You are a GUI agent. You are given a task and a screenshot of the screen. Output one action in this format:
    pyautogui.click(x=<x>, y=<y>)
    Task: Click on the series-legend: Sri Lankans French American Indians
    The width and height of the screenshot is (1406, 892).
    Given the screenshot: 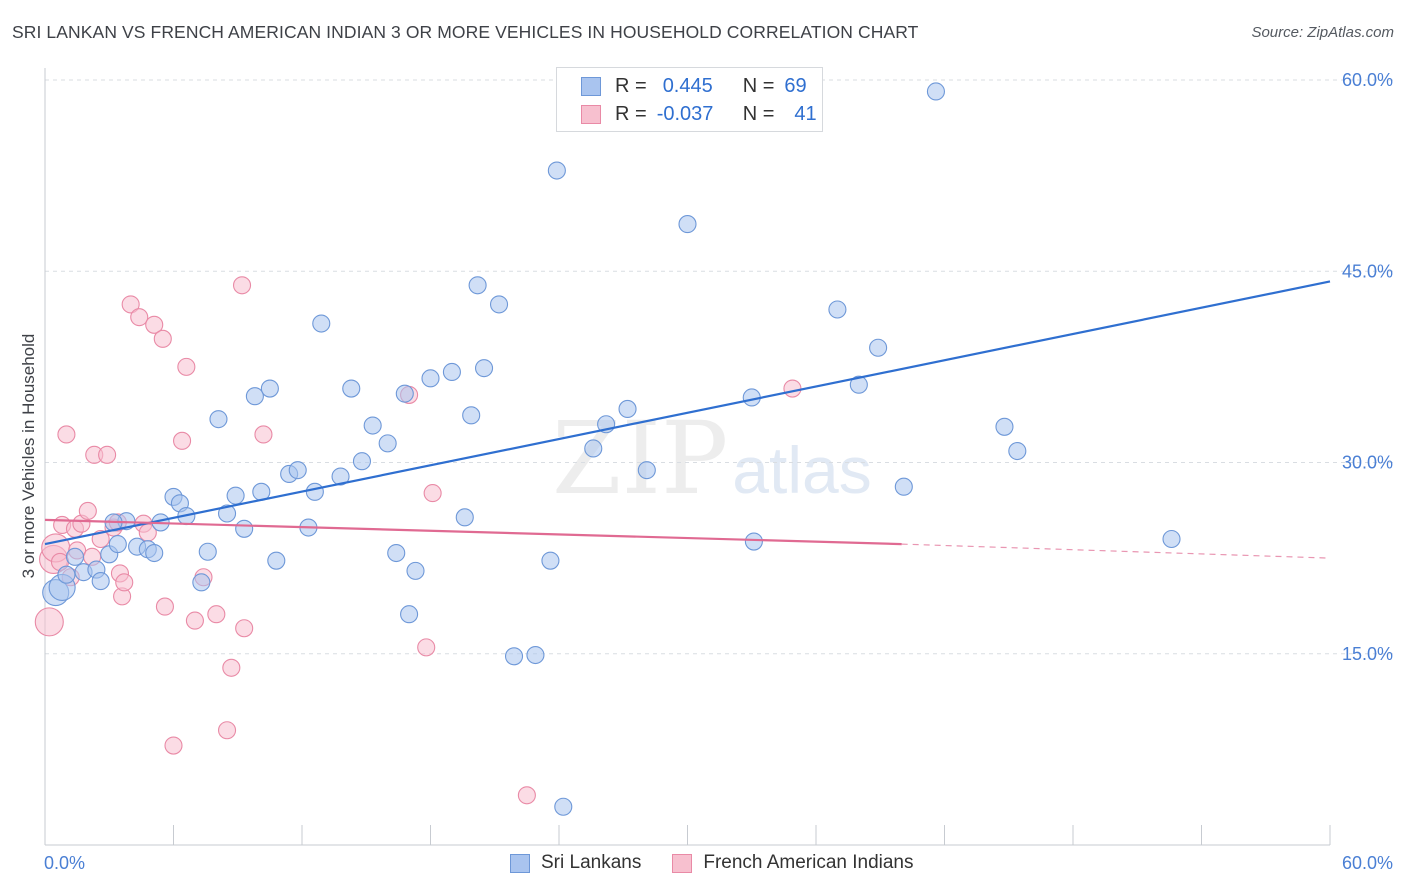 What is the action you would take?
    pyautogui.click(x=727, y=863)
    